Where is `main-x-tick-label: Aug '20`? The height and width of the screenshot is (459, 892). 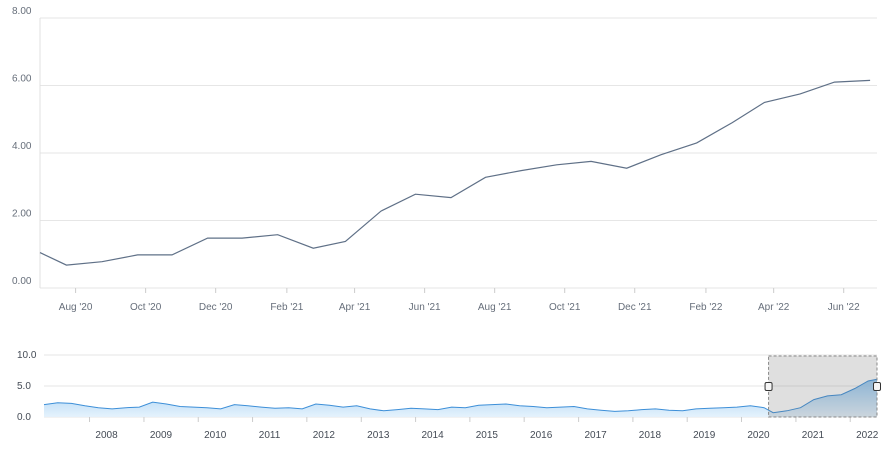 main-x-tick-label: Aug '20 is located at coordinates (76, 307).